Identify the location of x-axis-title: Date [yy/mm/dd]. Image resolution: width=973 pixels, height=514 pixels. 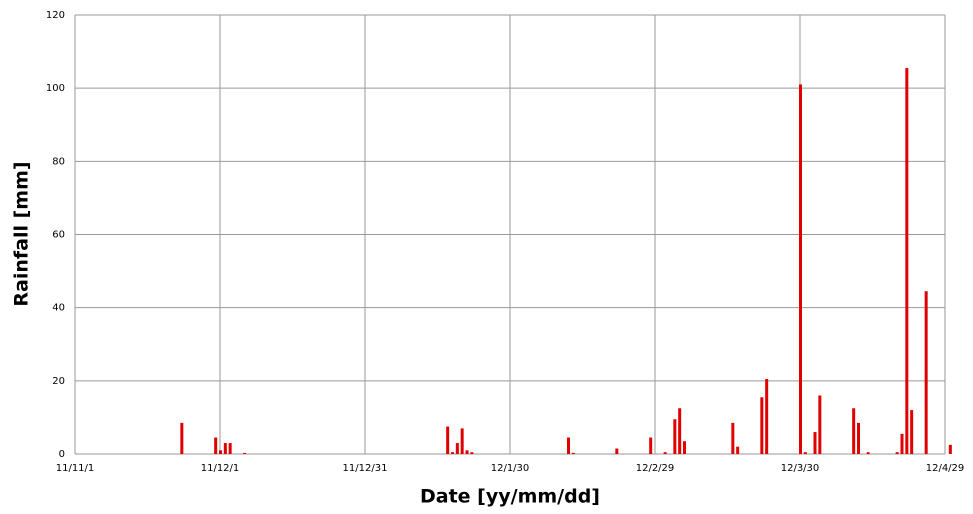
(510, 497).